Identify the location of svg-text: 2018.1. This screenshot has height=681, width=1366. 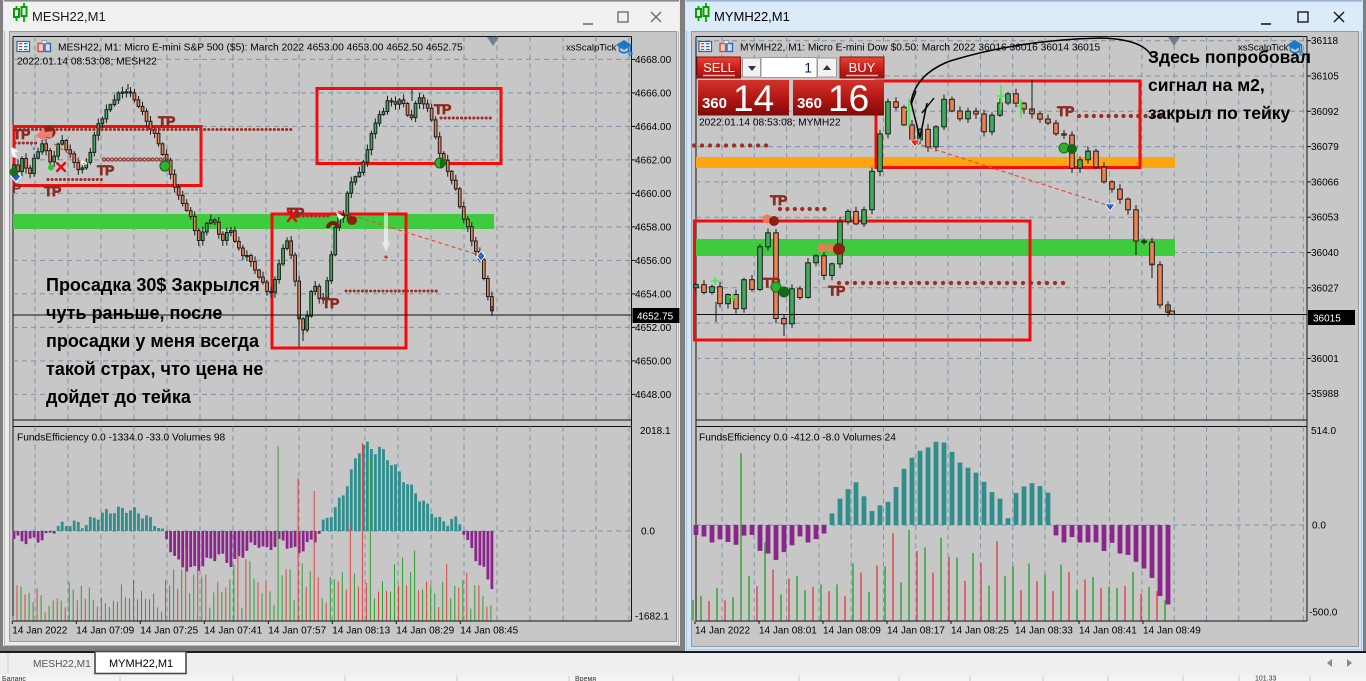
(655, 431).